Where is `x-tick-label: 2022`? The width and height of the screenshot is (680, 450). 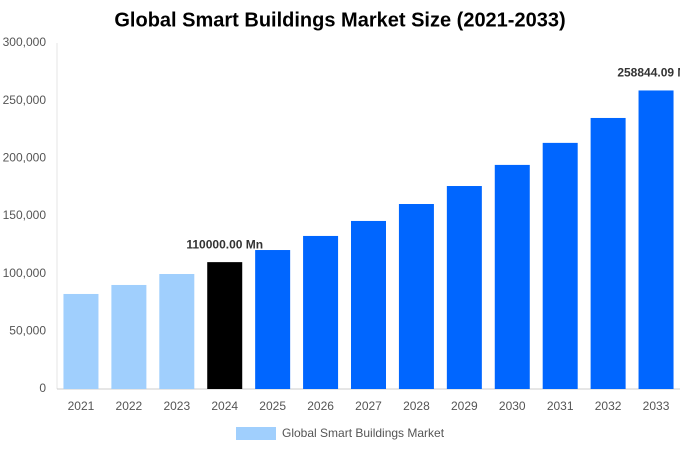 x-tick-label: 2022 is located at coordinates (129, 406).